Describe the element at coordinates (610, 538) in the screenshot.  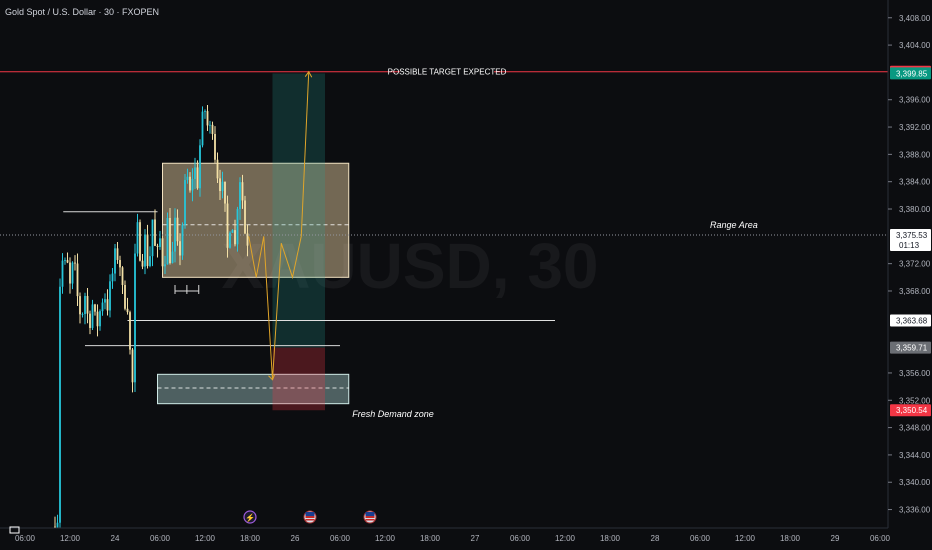
I see `time-tick-label: 18:00` at that location.